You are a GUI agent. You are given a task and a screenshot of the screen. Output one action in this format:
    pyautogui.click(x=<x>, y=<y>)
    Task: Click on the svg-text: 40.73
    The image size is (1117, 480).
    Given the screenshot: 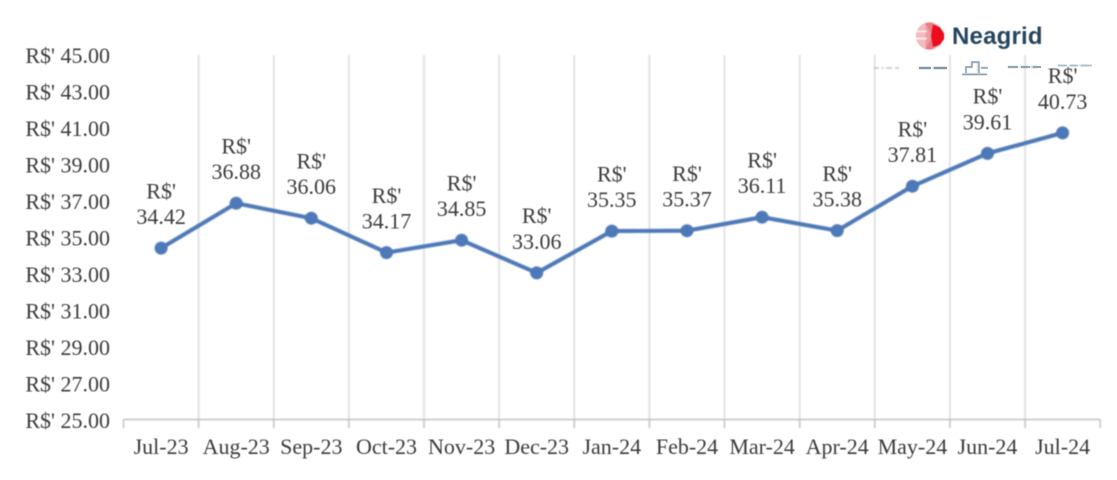 What is the action you would take?
    pyautogui.click(x=1063, y=101)
    